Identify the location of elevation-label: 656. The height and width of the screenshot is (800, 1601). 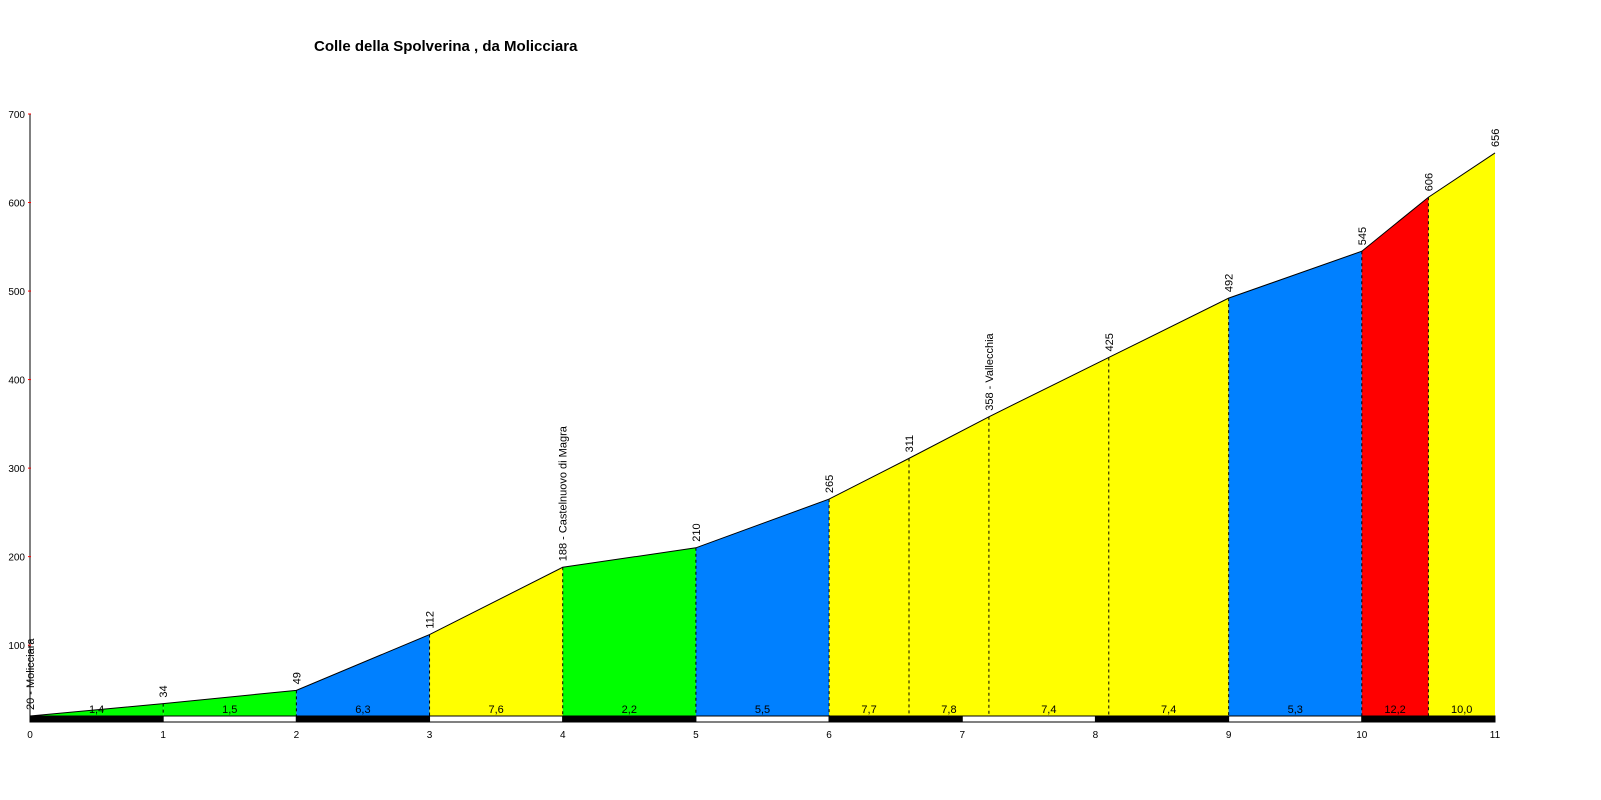
(1496, 138).